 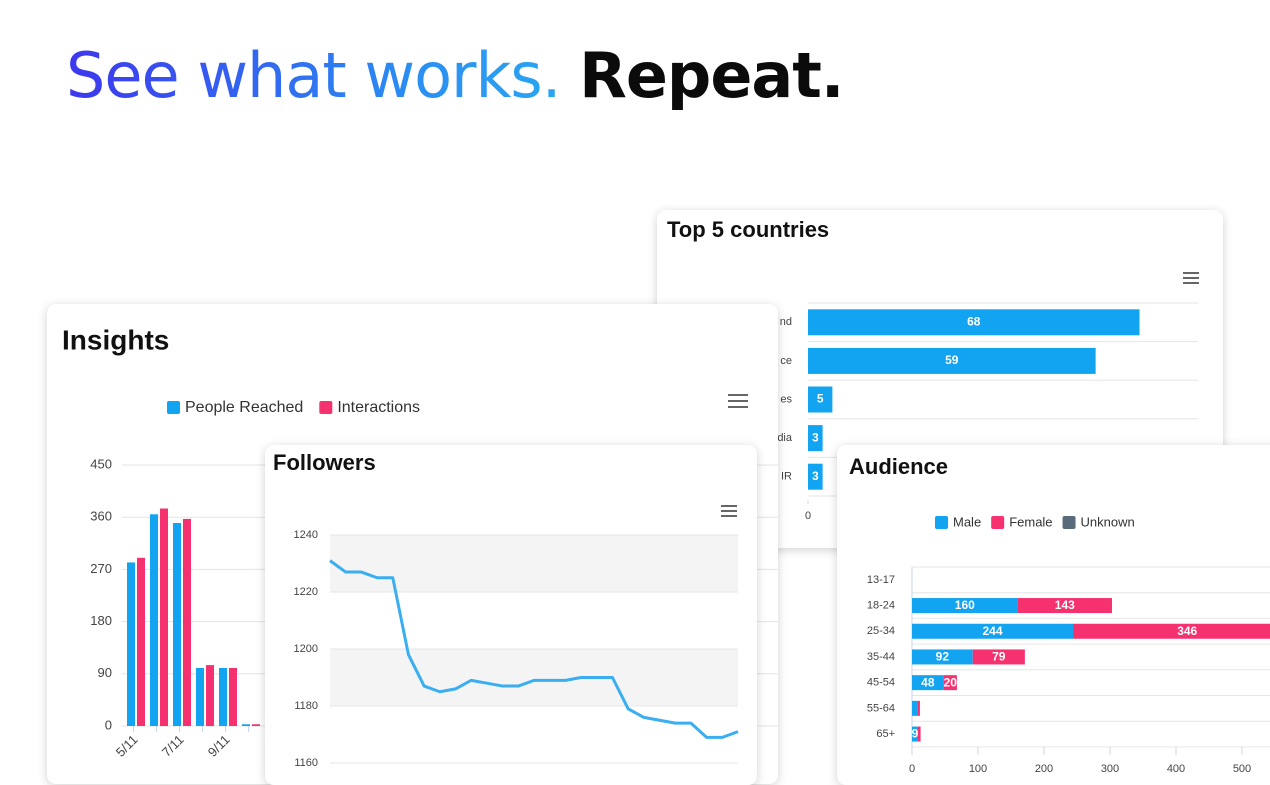 I want to click on data-label: 20, so click(x=951, y=682).